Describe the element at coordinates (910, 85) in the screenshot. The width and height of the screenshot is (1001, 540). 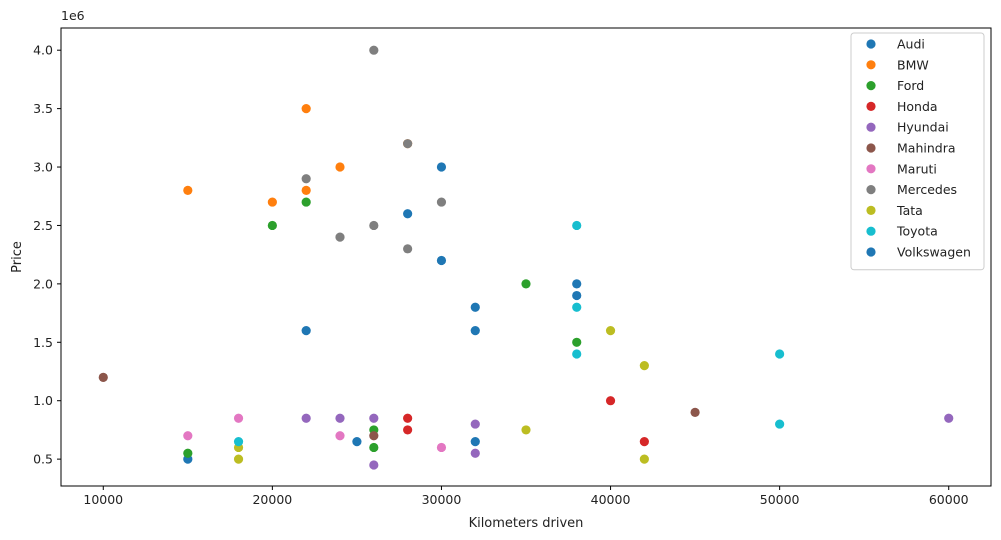
I see `legend-label: Ford` at that location.